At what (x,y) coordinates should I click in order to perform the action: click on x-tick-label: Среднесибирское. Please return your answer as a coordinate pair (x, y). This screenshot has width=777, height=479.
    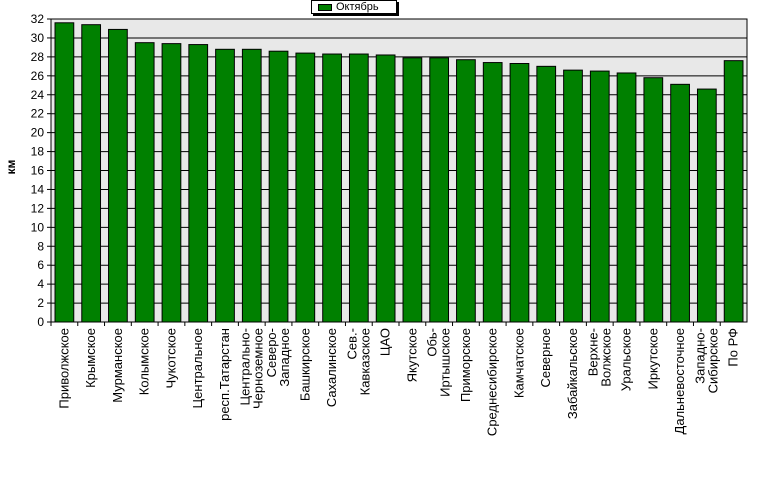
    Looking at the image, I should click on (492, 382).